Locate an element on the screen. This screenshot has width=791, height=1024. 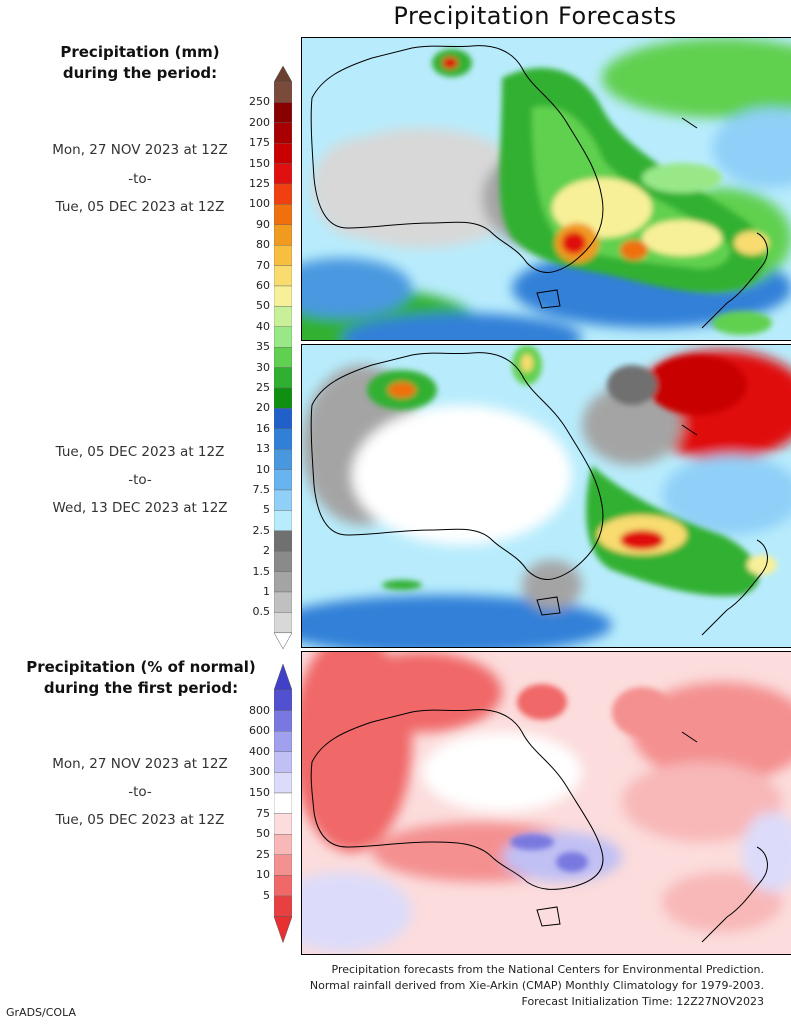
amount-colorbar-top-arrow is located at coordinates (283, 74).